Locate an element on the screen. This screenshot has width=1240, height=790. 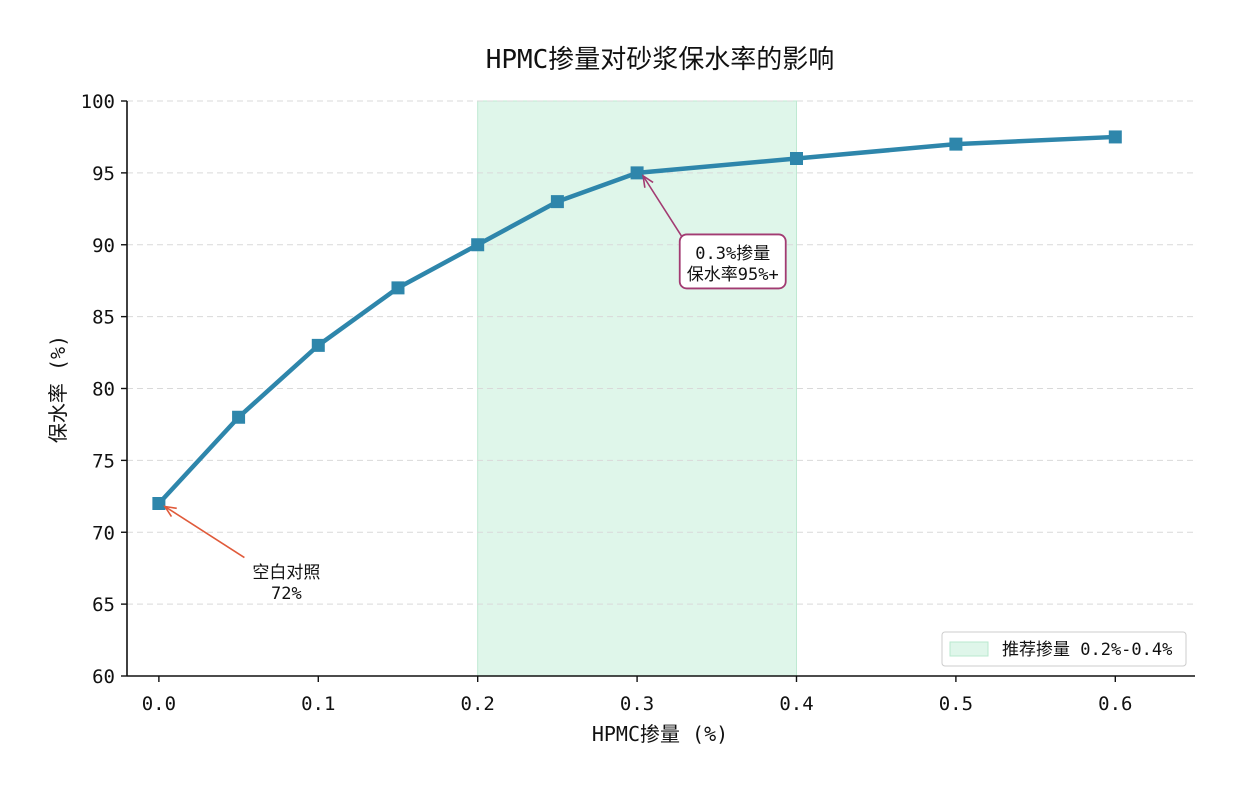
y-tick-label: 65 is located at coordinates (103, 605).